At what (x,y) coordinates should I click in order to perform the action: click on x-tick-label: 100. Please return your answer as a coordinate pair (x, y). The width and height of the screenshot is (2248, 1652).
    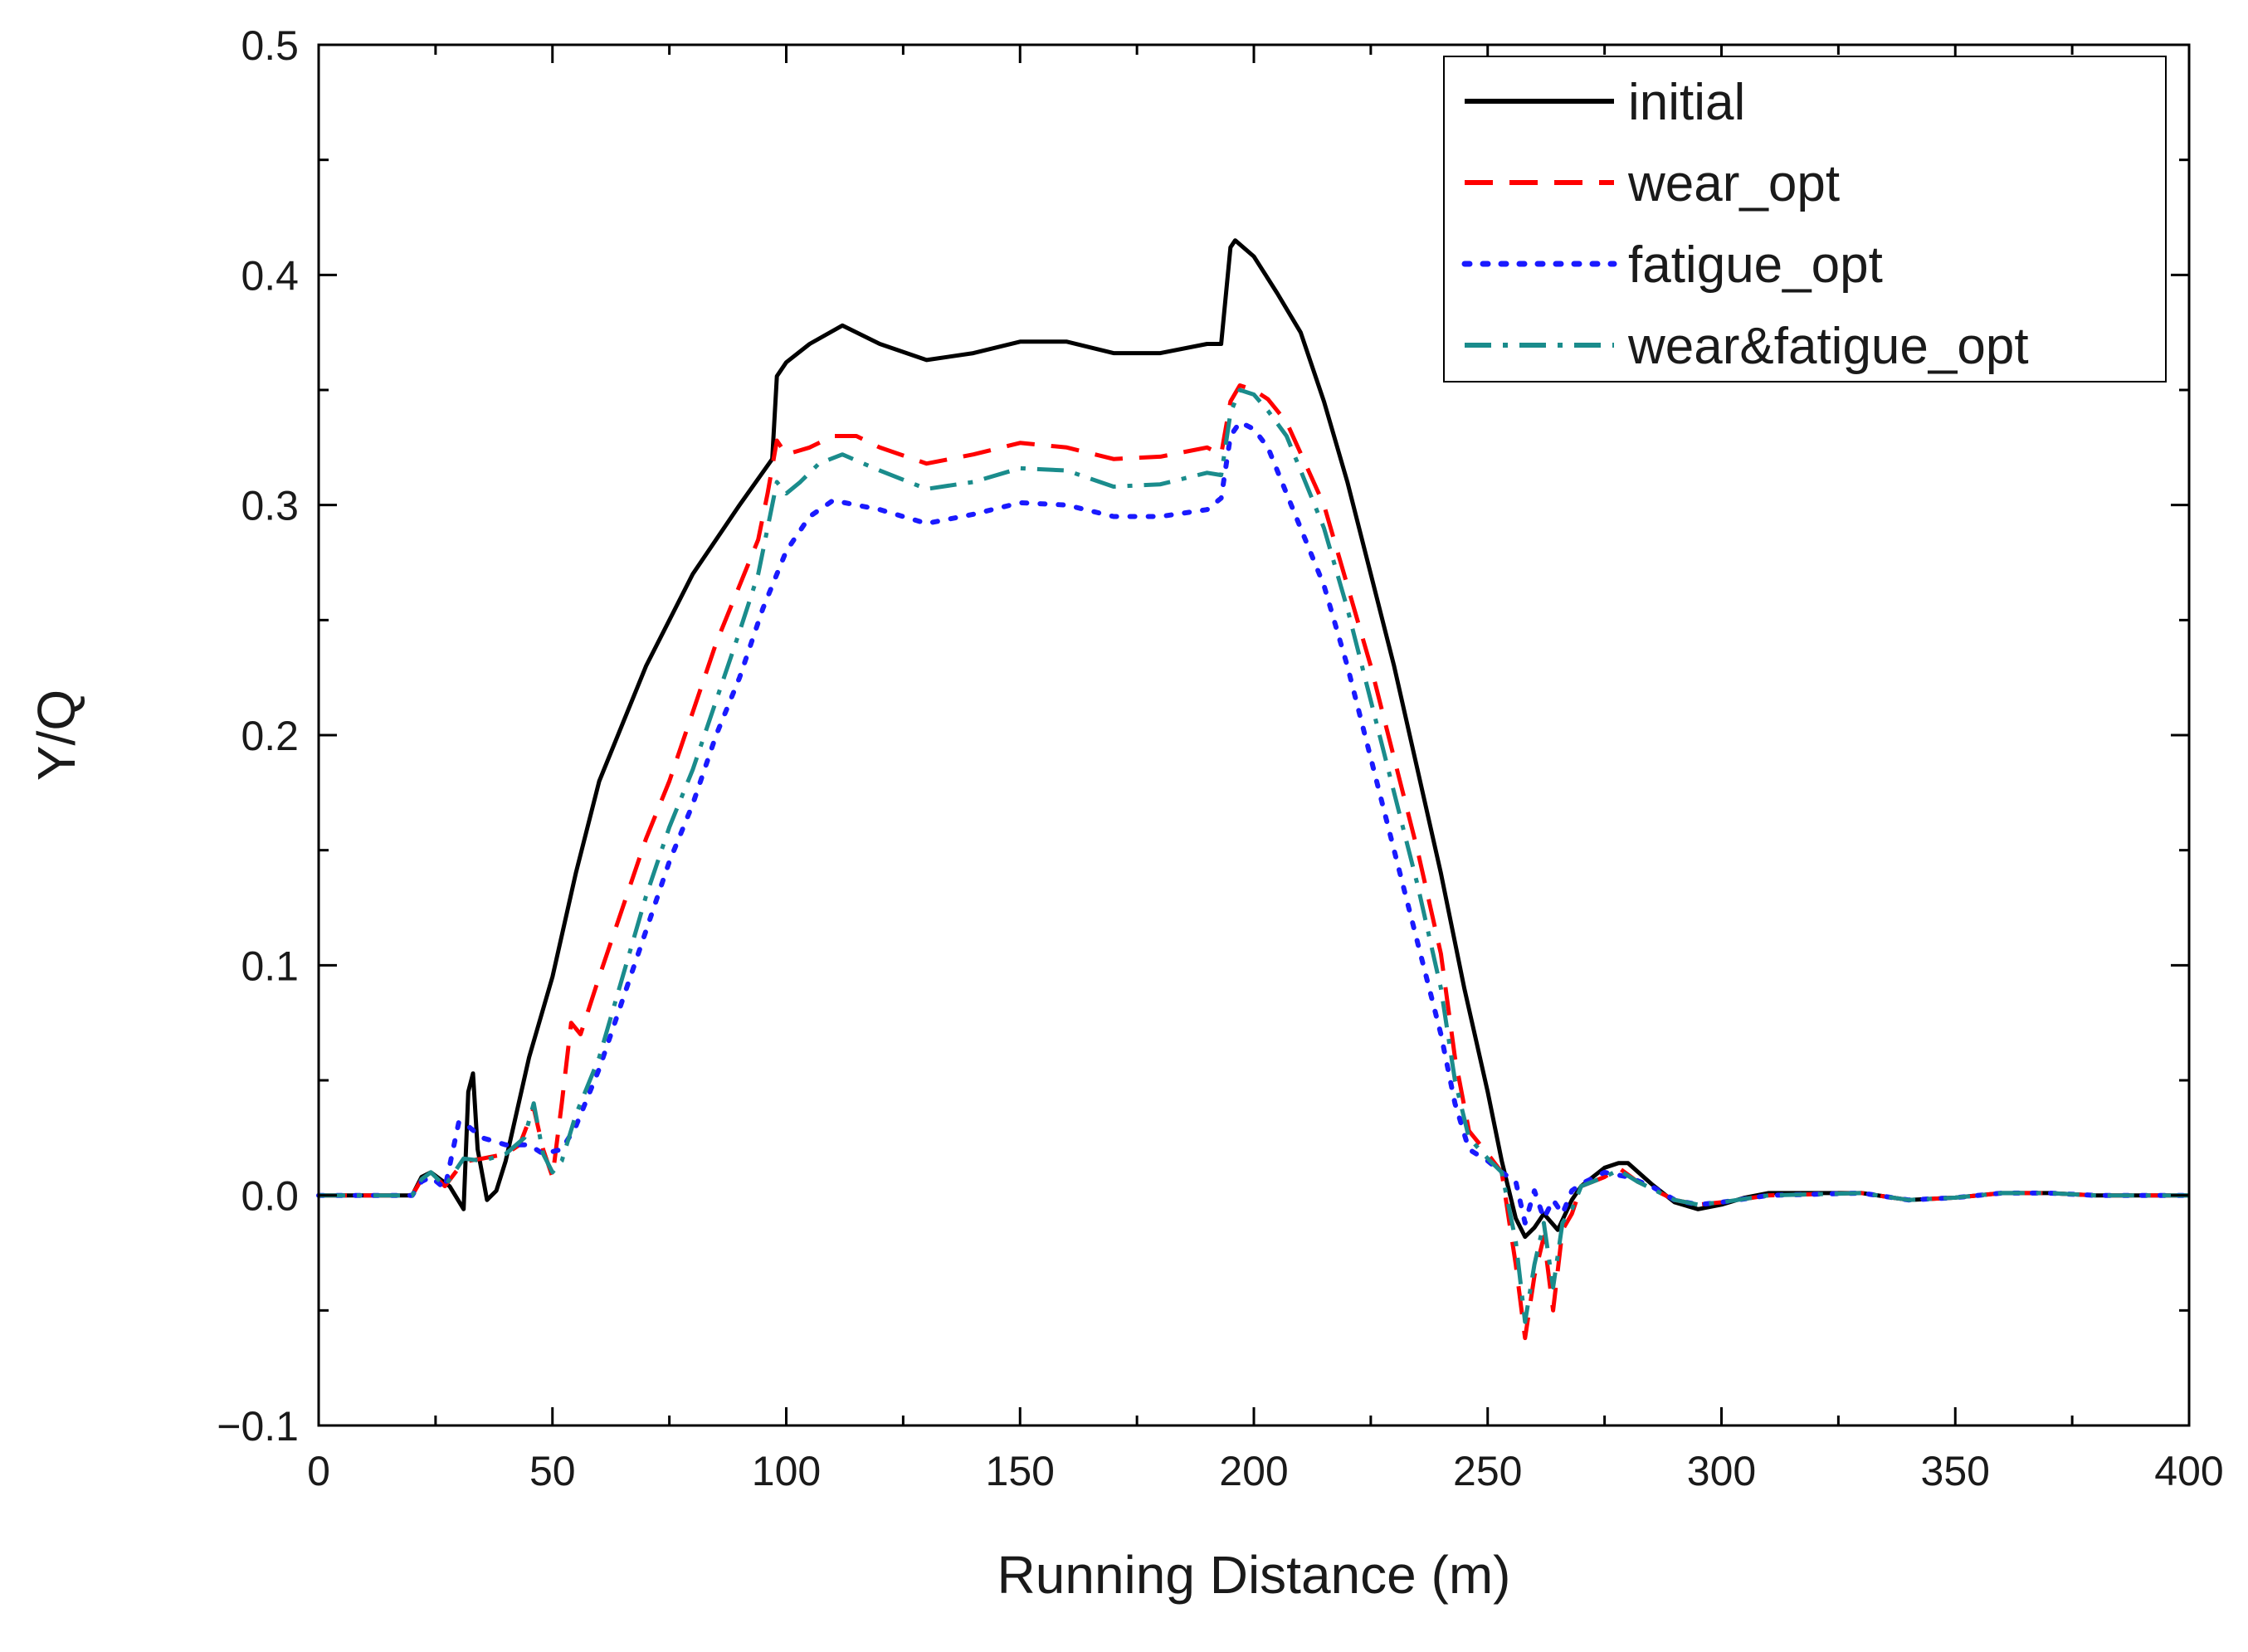
    Looking at the image, I should click on (786, 1471).